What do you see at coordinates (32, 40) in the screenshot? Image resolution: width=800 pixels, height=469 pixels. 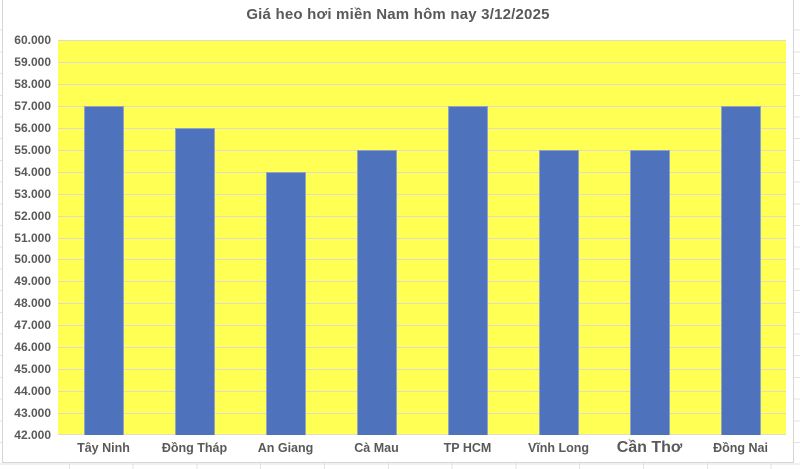 I see `y-tick-label: 60.000` at bounding box center [32, 40].